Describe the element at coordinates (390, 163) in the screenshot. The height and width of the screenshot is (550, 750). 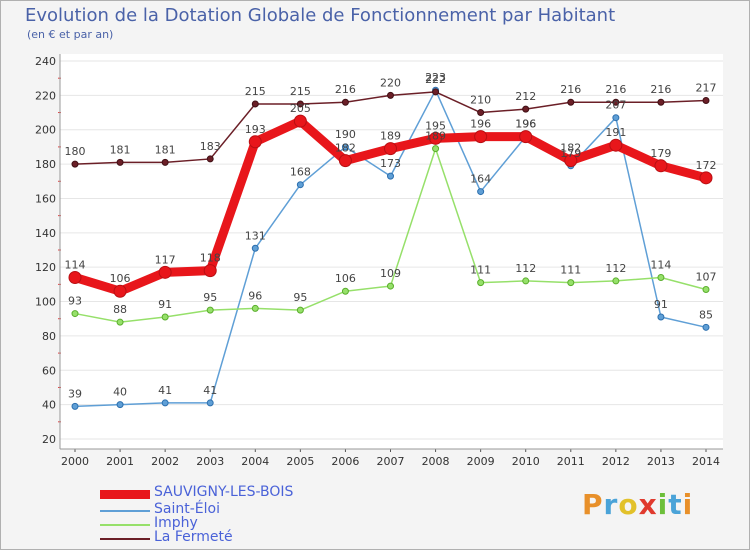
I see `data-label: 173` at that location.